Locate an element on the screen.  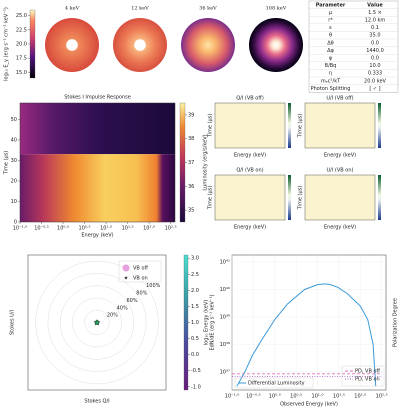
table-cell: θ is located at coordinates (330, 36).